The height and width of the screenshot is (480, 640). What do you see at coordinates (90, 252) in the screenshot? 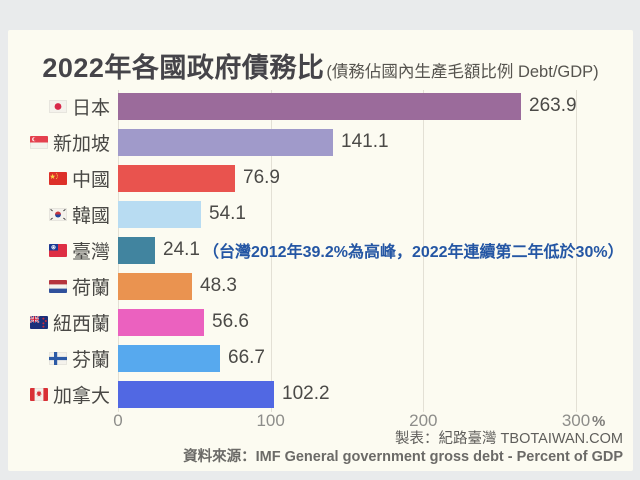
I see `country-name: 臺灣` at bounding box center [90, 252].